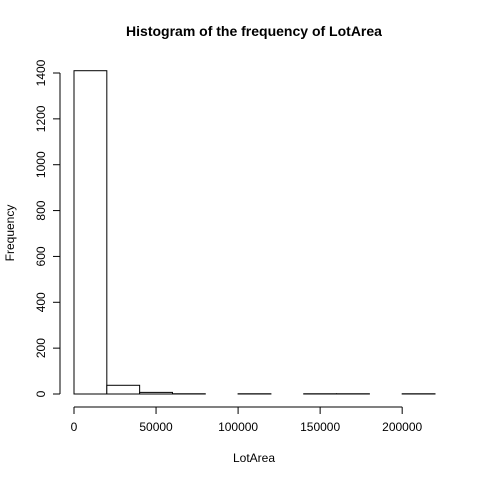 Image resolution: width=480 pixels, height=480 pixels. Describe the element at coordinates (41, 256) in the screenshot. I see `y-tick-label-3: 600` at that location.